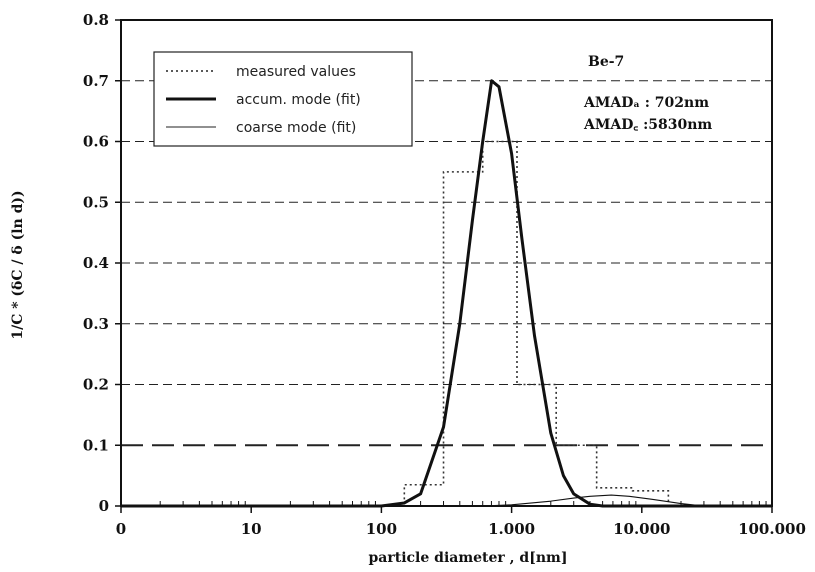 The height and width of the screenshot is (572, 815). Describe the element at coordinates (96, 202) in the screenshot. I see `y-tick-label: 0.5` at that location.